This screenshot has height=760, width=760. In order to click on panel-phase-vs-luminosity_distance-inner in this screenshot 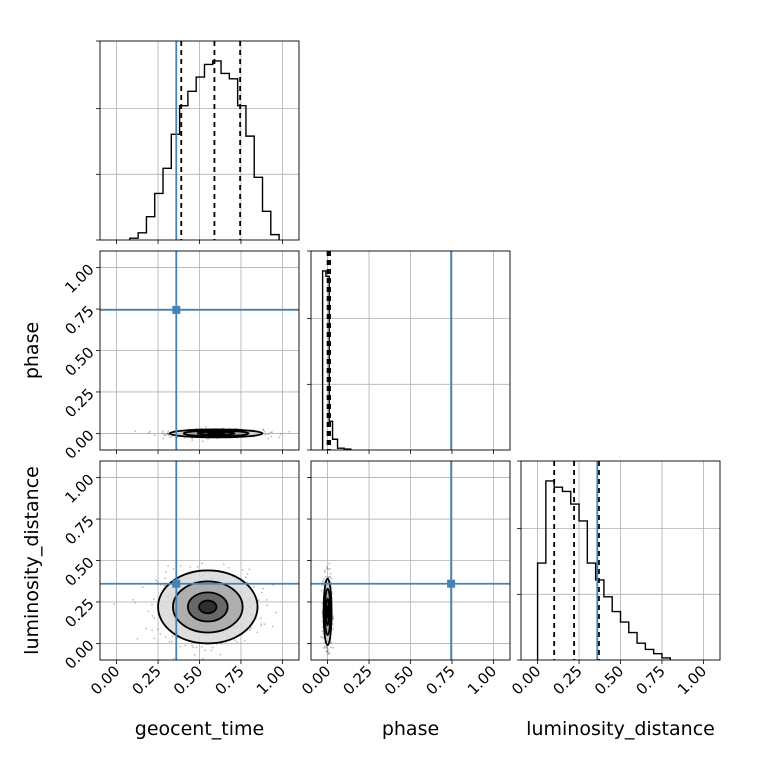, I will do `click(410, 560)`.